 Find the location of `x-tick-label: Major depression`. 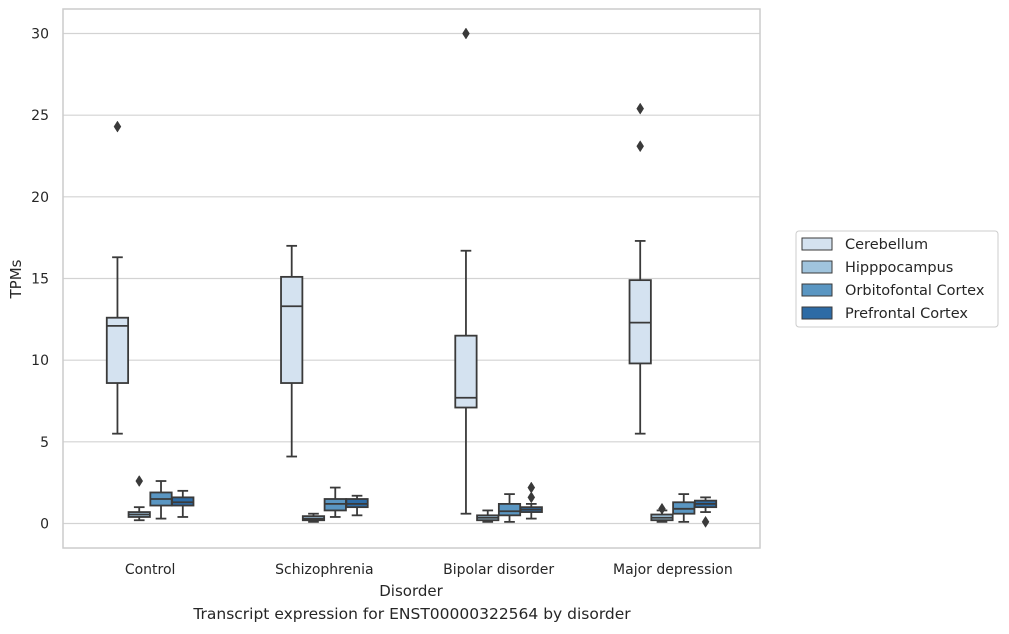

x-tick-label: Major depression is located at coordinates (673, 570).